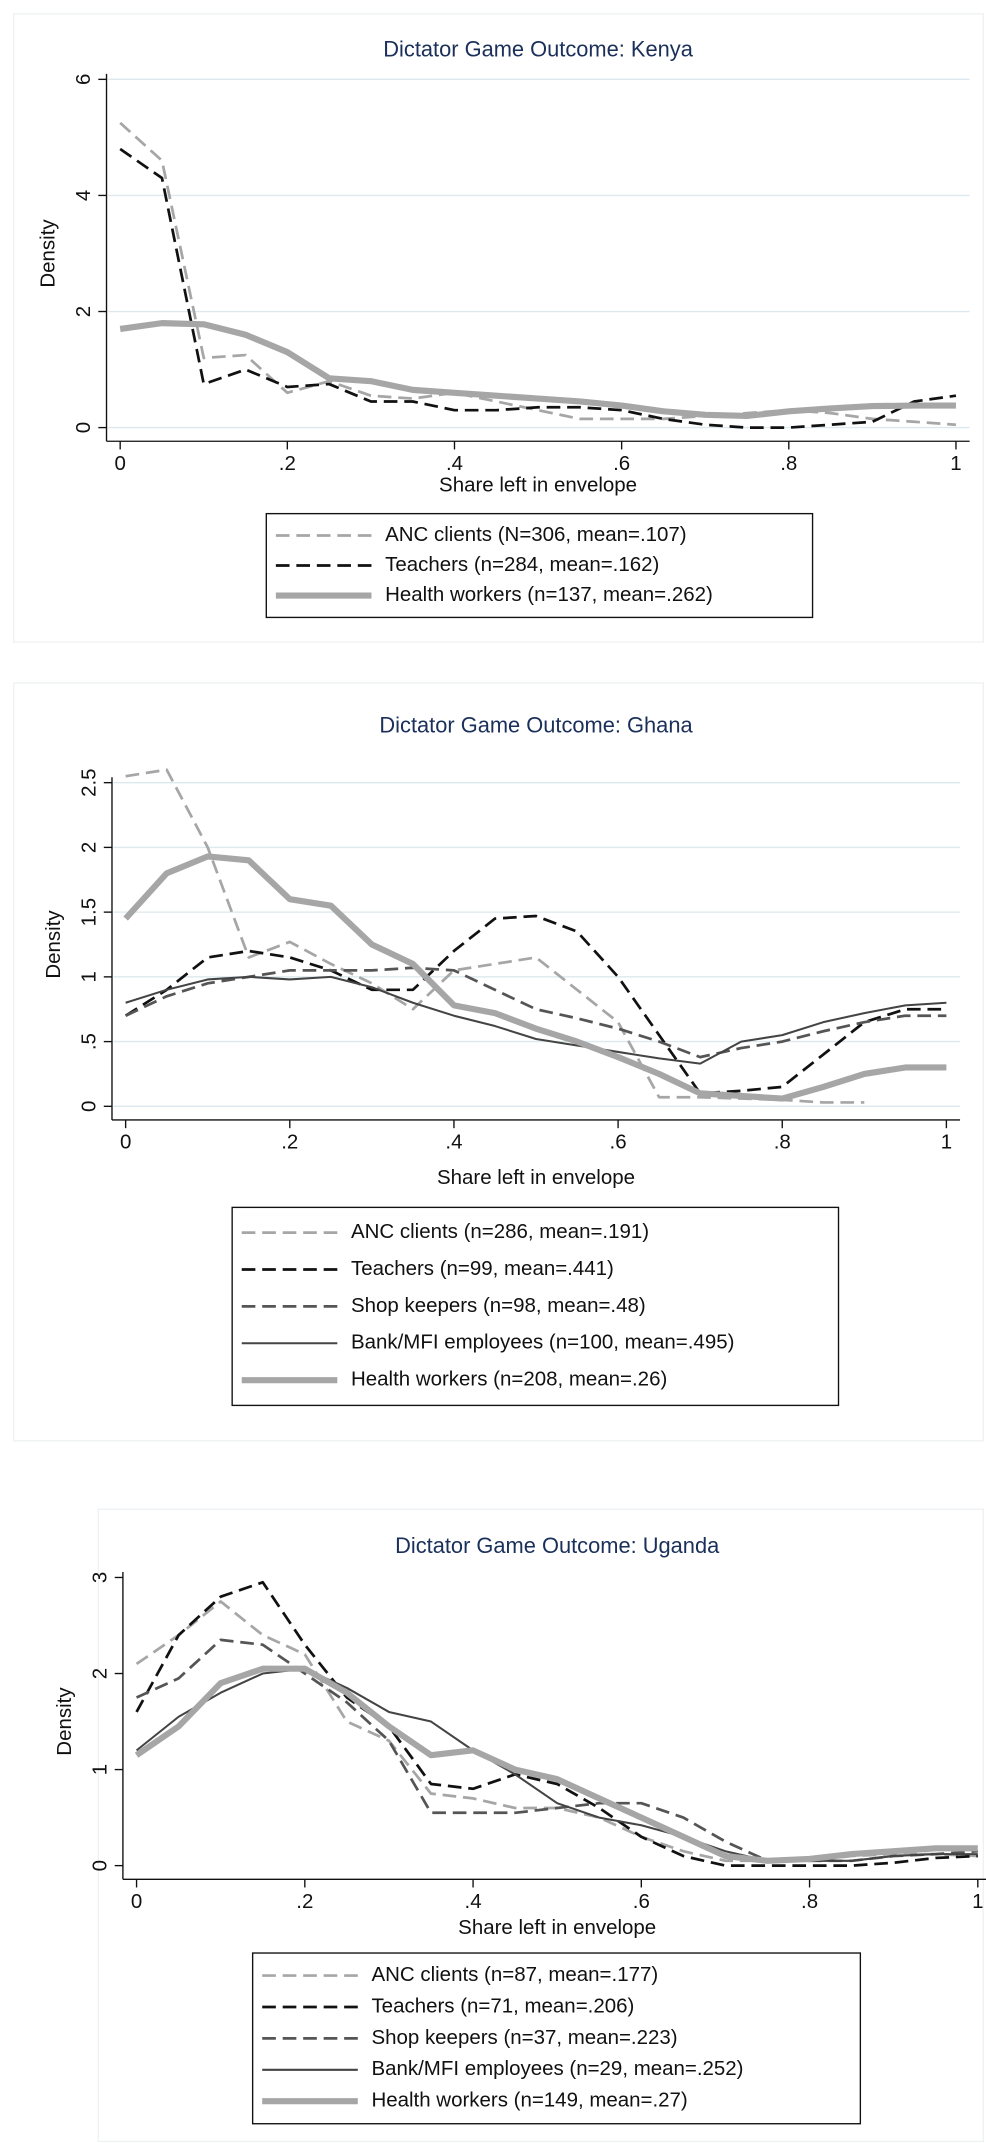 Image resolution: width=986 pixels, height=2143 pixels. I want to click on y-tick-label: 6, so click(83, 79).